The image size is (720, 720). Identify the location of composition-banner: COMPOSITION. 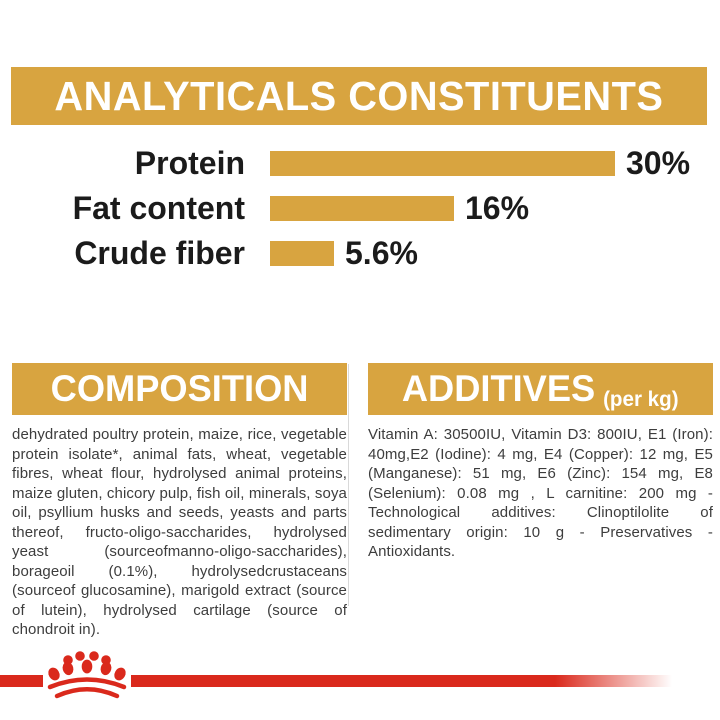
(179, 389).